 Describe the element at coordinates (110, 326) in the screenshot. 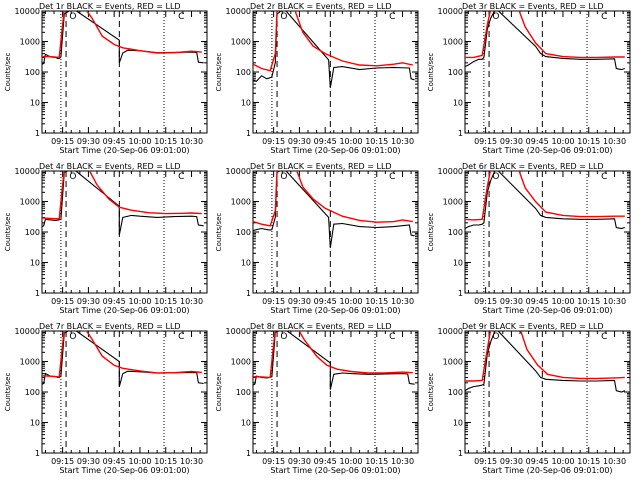

I see `chart-title: Det 7r BLACK = Events, RED = LLD` at that location.